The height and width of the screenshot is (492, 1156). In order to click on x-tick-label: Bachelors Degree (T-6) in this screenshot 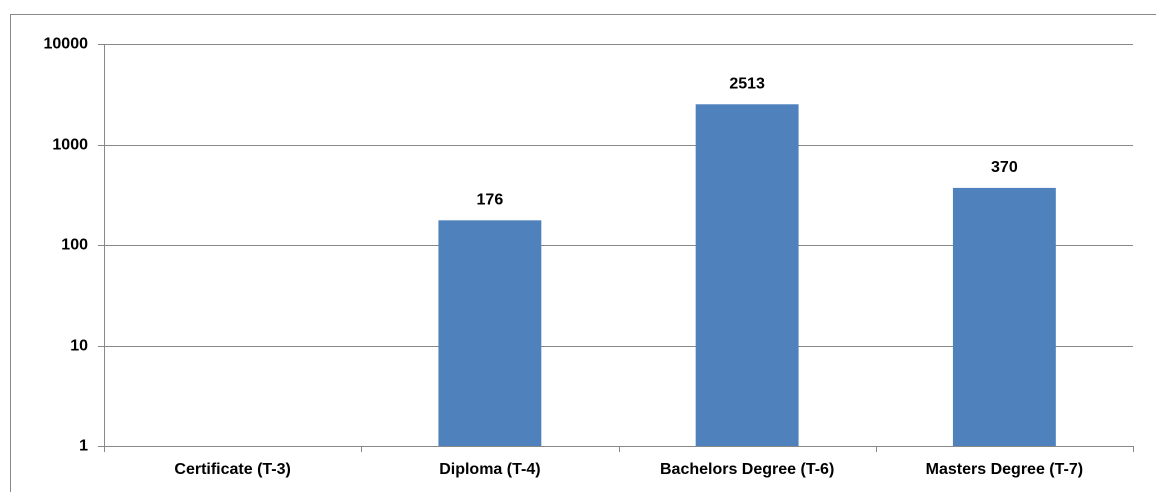, I will do `click(747, 469)`.